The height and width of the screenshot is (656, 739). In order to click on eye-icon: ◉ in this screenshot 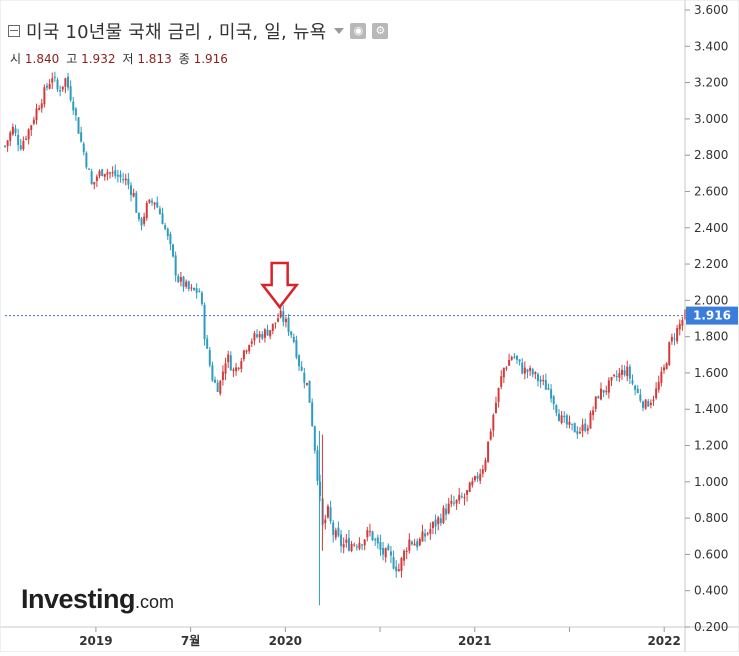, I will do `click(358, 31)`.